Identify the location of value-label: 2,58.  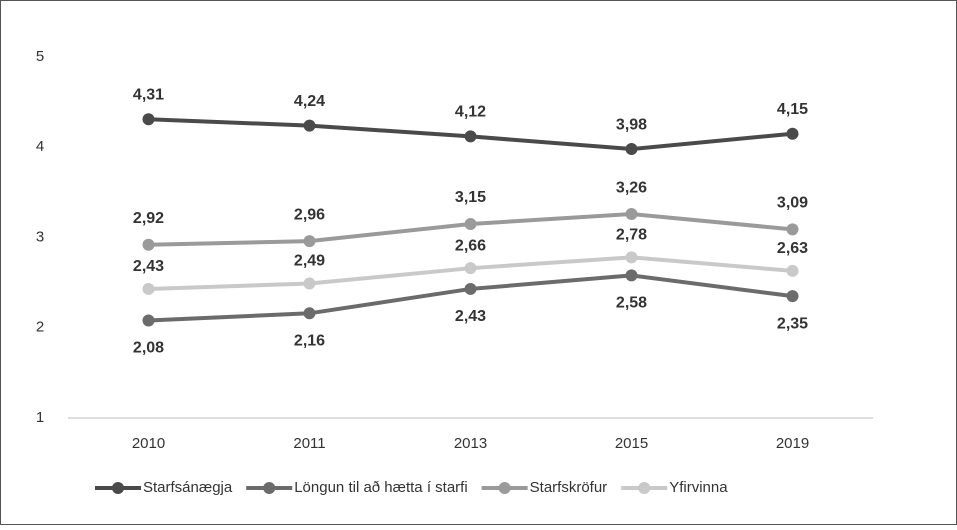
(631, 303).